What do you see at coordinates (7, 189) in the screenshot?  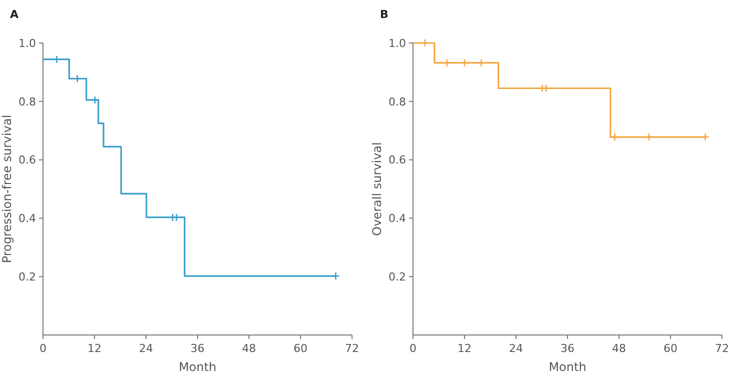 I see `y-axis-title: Progression-free survival` at bounding box center [7, 189].